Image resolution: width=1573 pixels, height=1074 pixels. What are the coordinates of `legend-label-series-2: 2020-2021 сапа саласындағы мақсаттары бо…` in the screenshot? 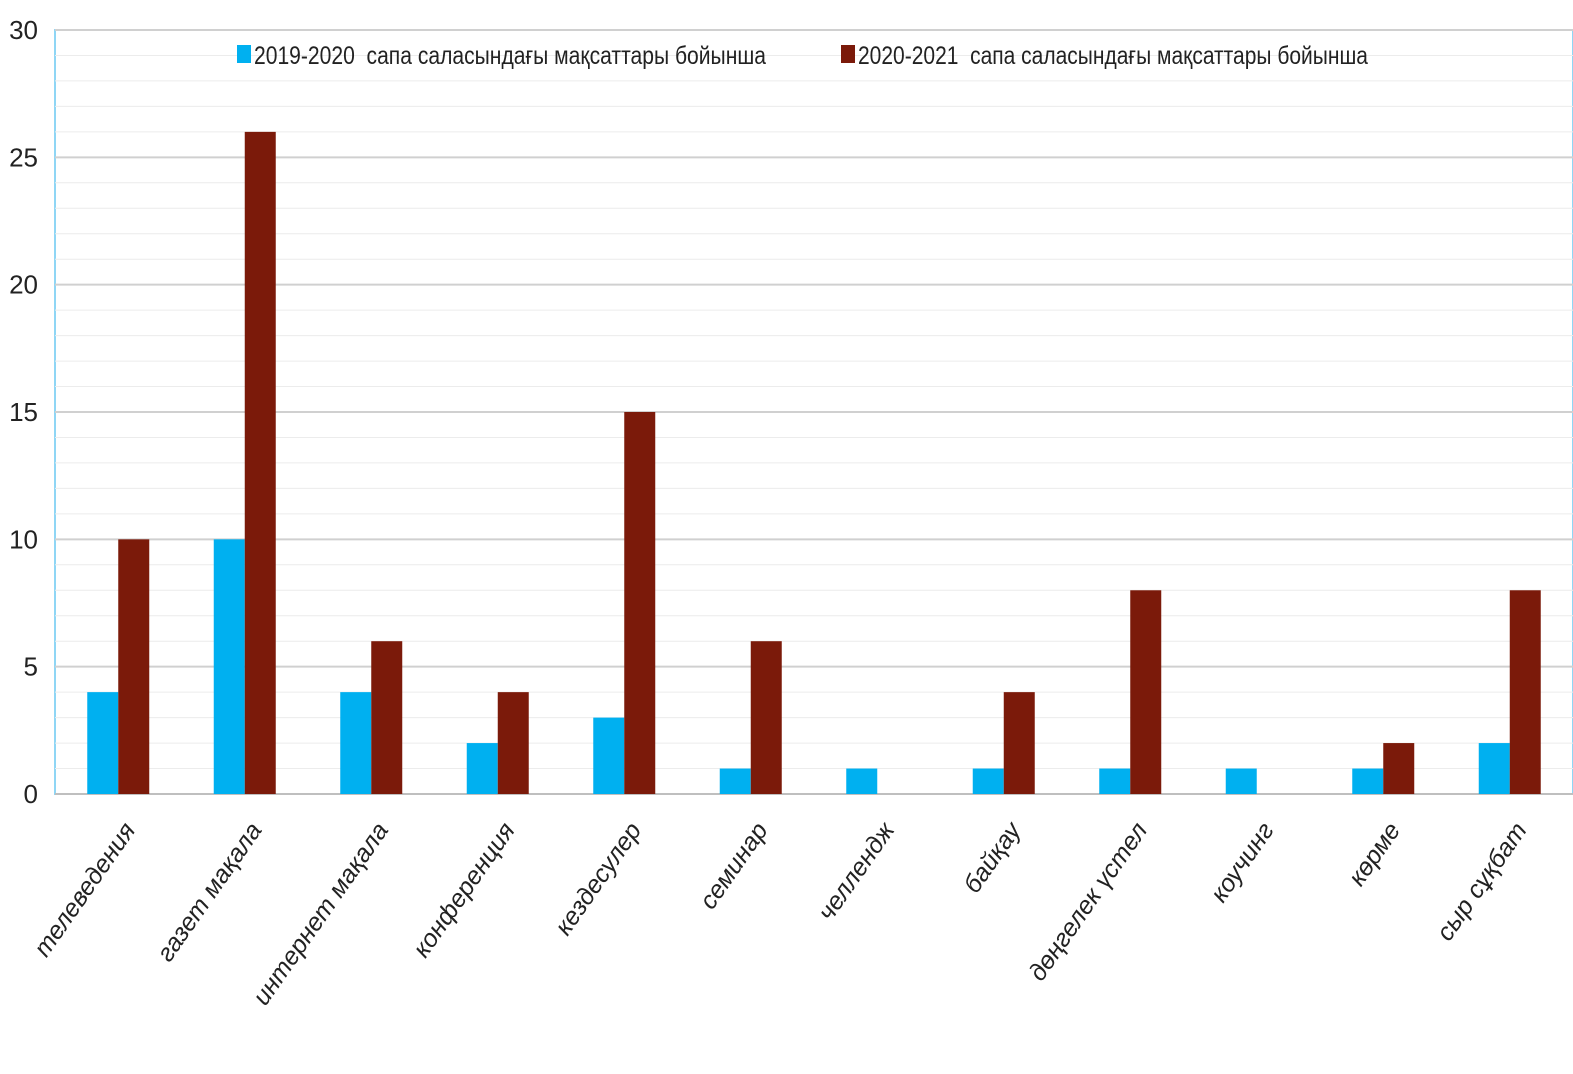 It's located at (1113, 56).